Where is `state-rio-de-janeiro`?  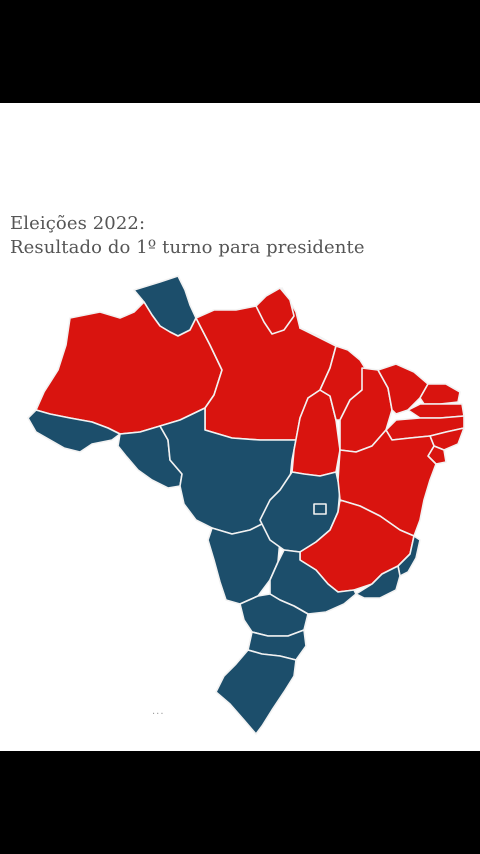 state-rio-de-janeiro is located at coordinates (378, 582).